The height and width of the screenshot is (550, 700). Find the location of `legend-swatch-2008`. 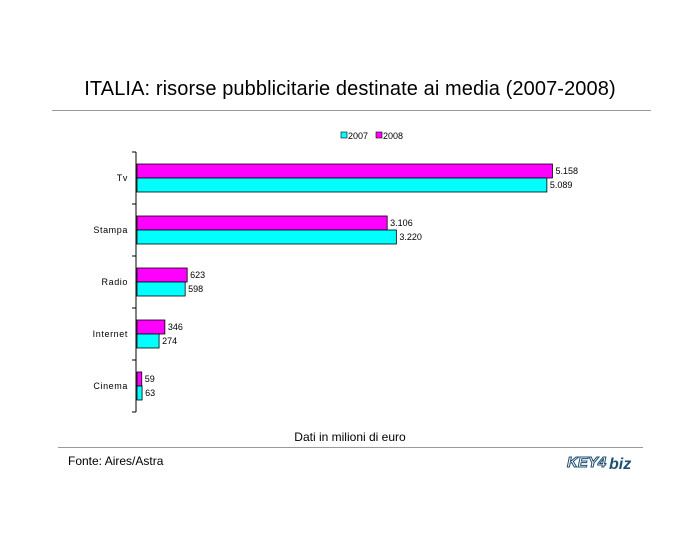

legend-swatch-2008 is located at coordinates (379, 135).